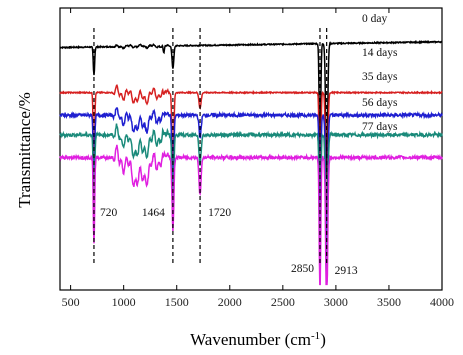 The height and width of the screenshot is (355, 463). Describe the element at coordinates (230, 302) in the screenshot. I see `x-tick-label: 2000` at that location.